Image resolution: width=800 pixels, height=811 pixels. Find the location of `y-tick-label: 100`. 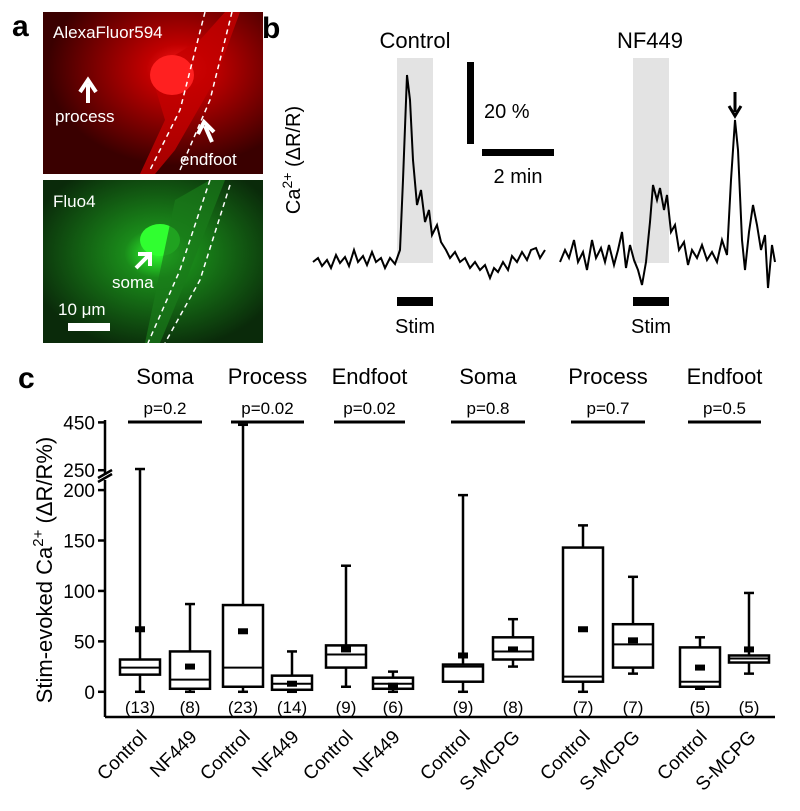

y-tick-label: 100 is located at coordinates (79, 592).